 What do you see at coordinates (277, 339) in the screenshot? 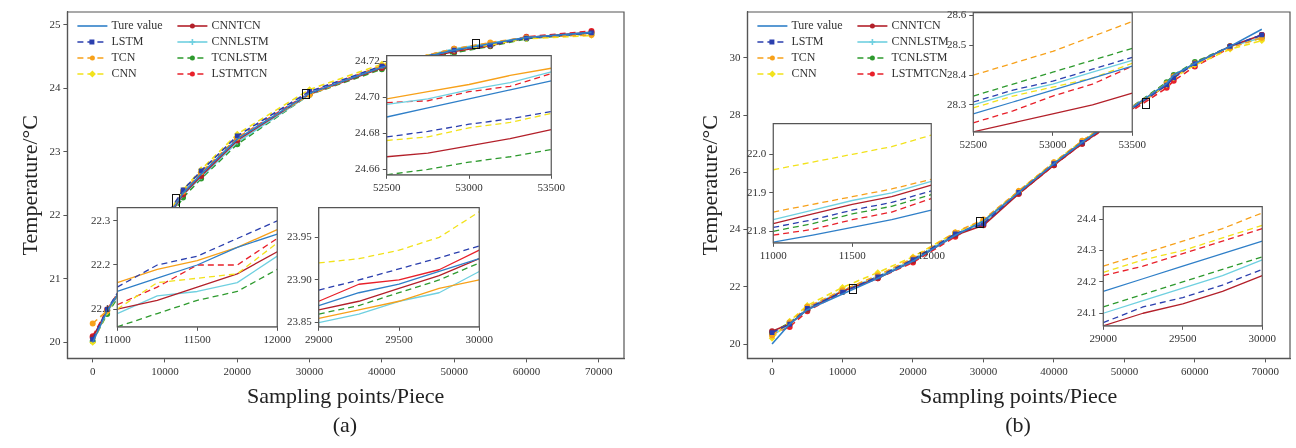
I see `x-tick-label: 12000` at bounding box center [277, 339].